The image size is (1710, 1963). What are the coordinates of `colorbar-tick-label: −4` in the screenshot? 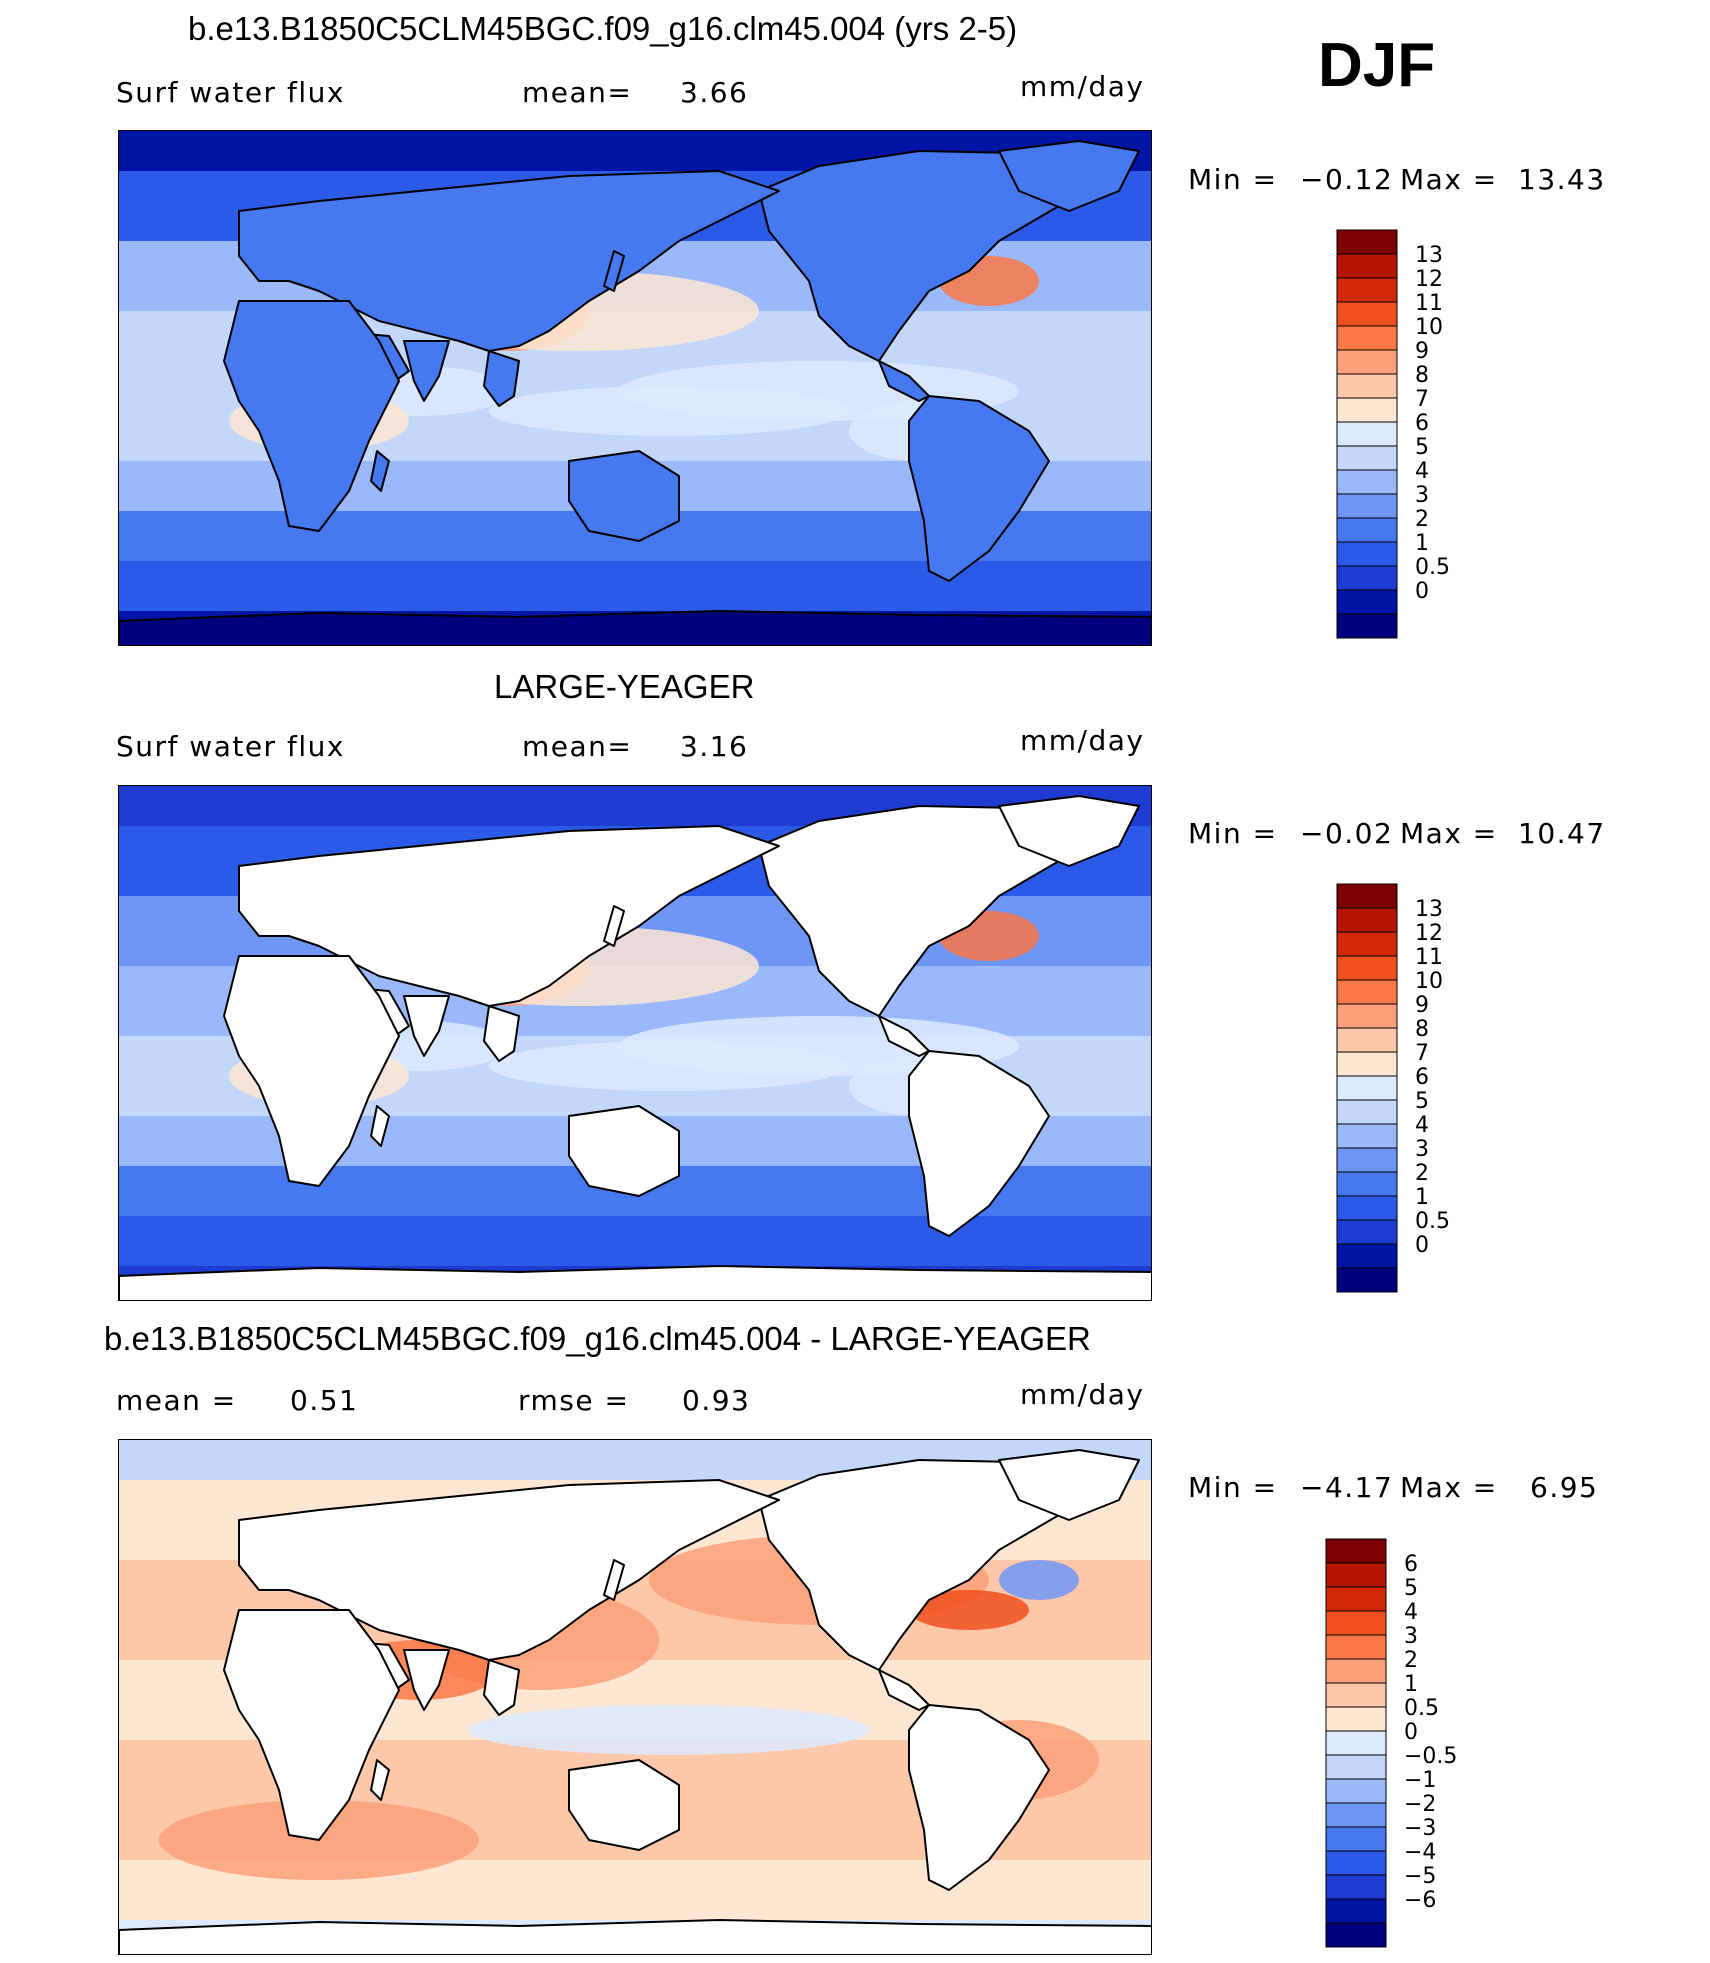 It's located at (1420, 1852).